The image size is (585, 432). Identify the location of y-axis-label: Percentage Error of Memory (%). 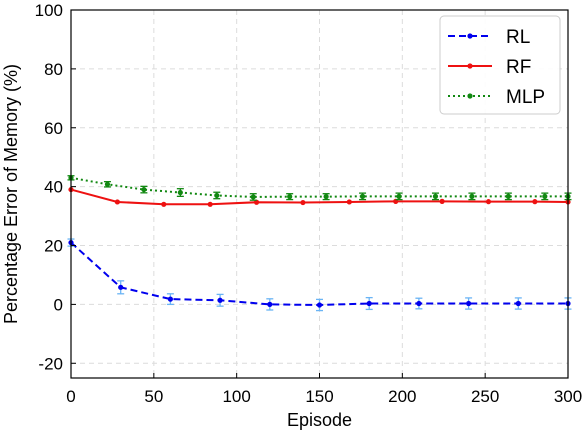
(11, 194).